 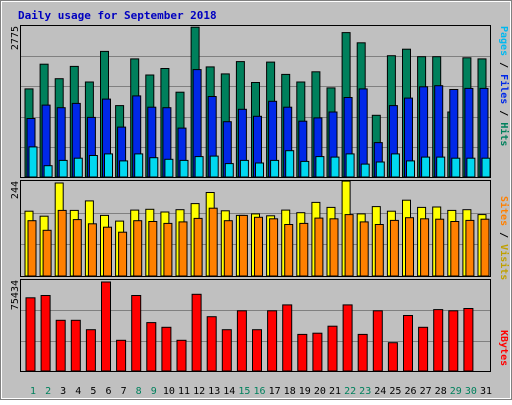 I want to click on day-label: 14, so click(x=229, y=391).